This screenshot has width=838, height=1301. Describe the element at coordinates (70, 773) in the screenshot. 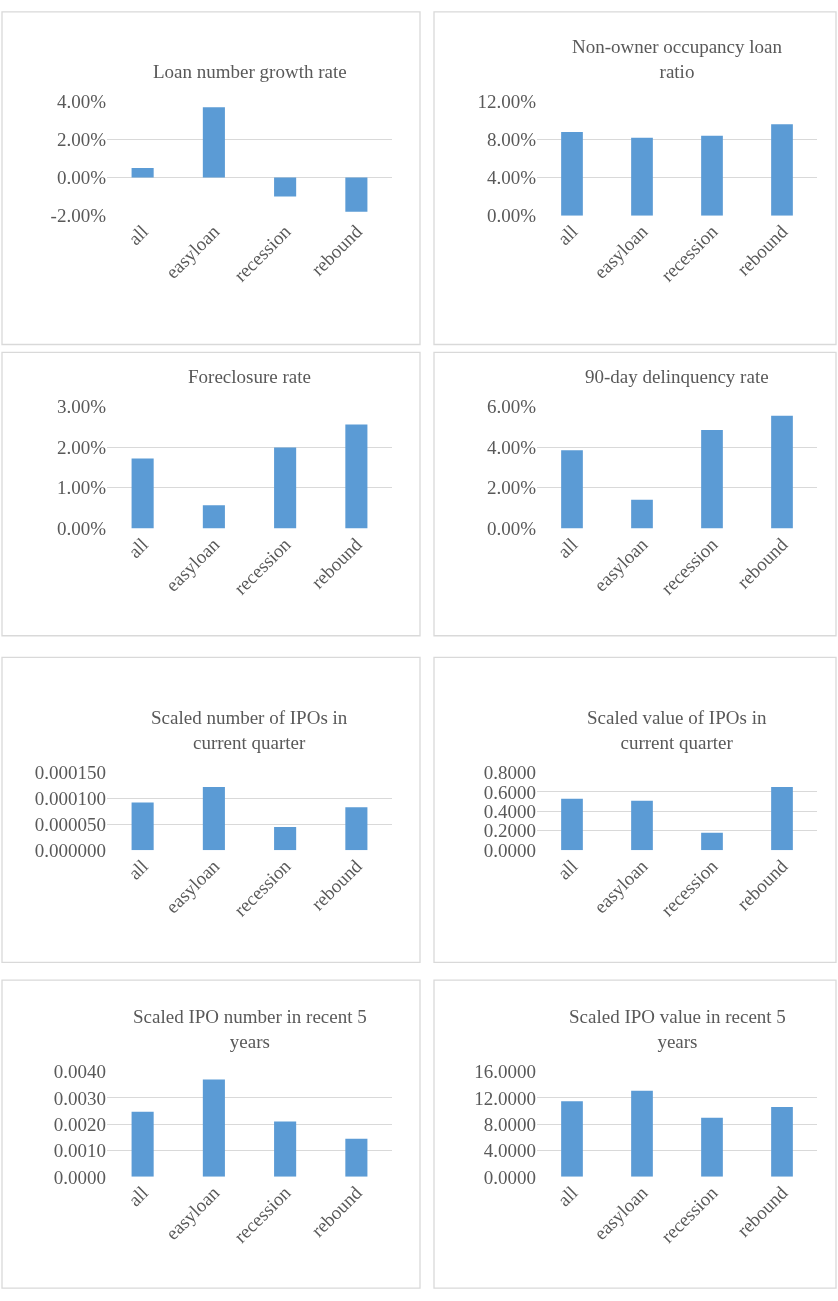

I see `y-tick-label: 0.000150` at that location.